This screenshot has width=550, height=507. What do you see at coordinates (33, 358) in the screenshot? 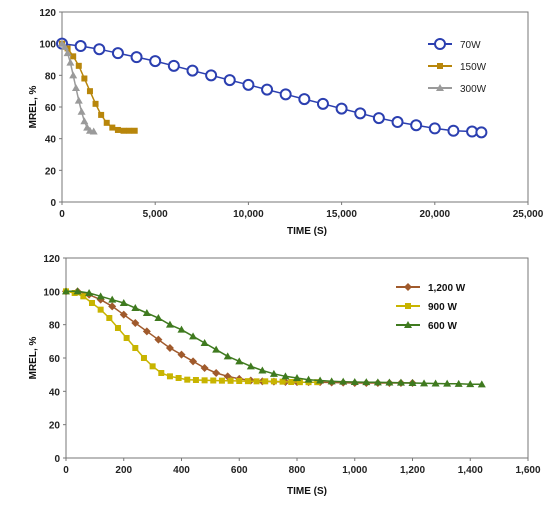
I see `y-axis-label-bottom: MREL, %` at bounding box center [33, 358].